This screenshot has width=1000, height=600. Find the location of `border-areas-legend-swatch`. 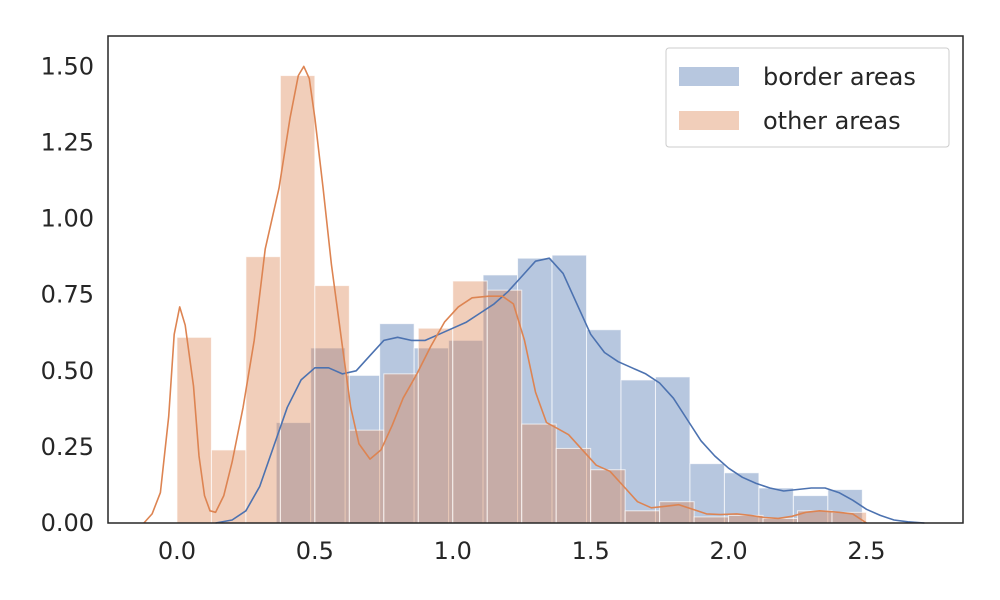

border-areas-legend-swatch is located at coordinates (709, 76).